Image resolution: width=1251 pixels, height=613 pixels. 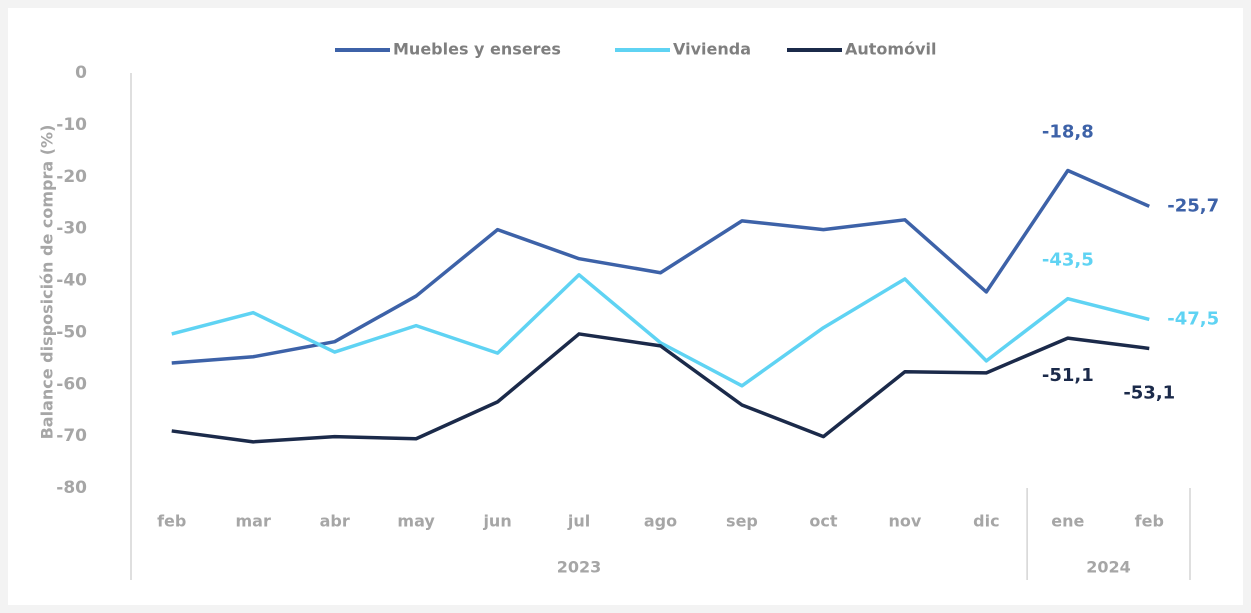 I want to click on y-tick-label: -50, so click(x=71, y=332).